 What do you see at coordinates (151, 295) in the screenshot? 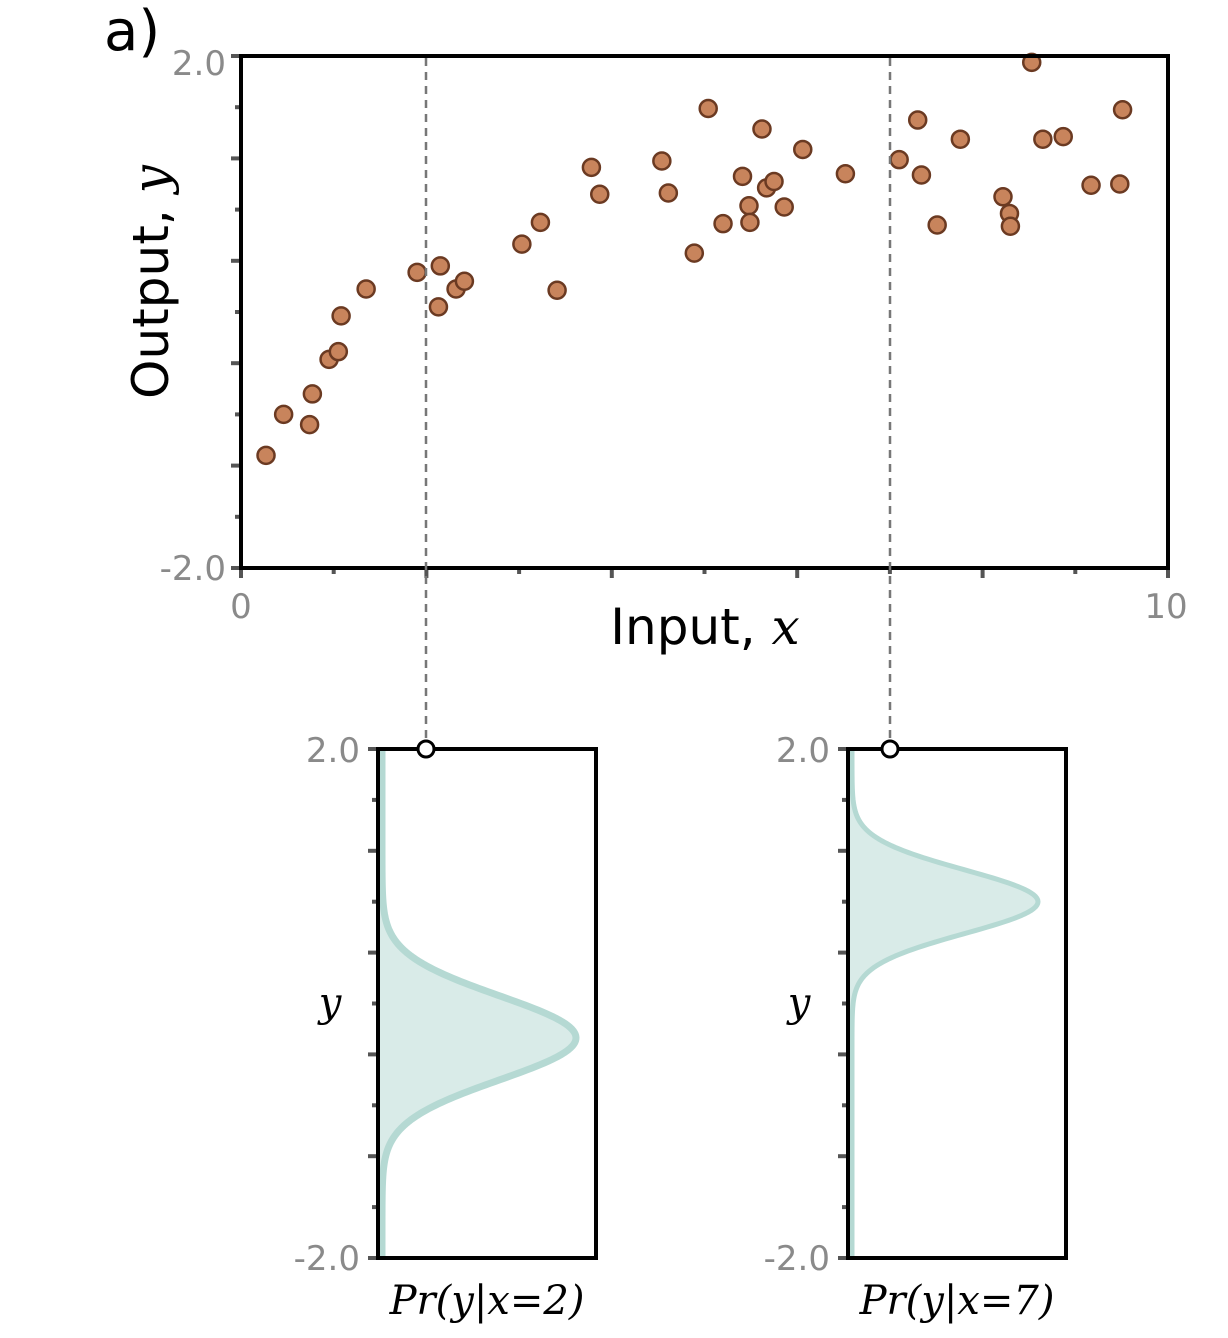
I see `y-axis-title-text: Output,` at bounding box center [151, 295].